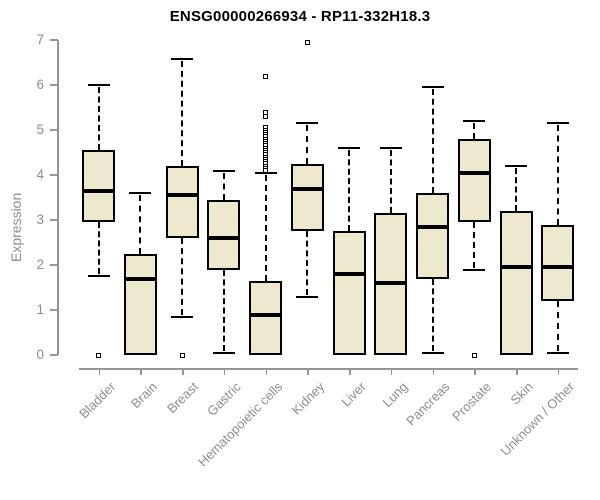 The image size is (600, 500). Describe the element at coordinates (40, 39) in the screenshot. I see `y-tick-label: 7` at that location.